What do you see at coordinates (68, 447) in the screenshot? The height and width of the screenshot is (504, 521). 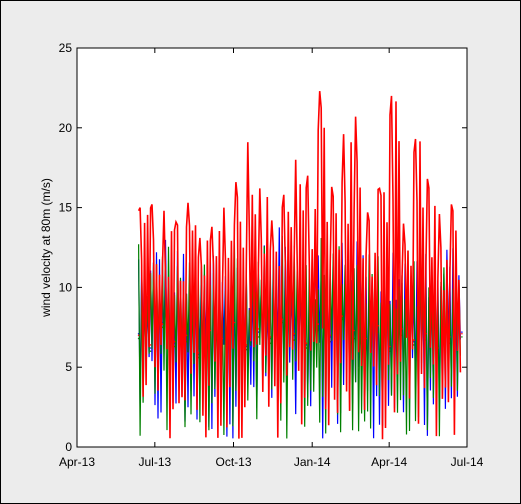 I see `y-tick-label-0: 0` at bounding box center [68, 447].